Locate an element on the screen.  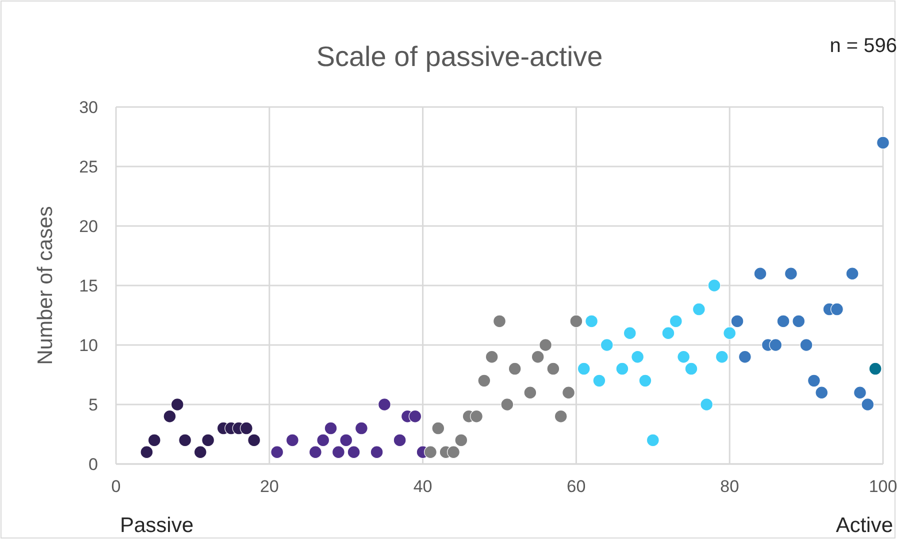
y-tick-label: 20 is located at coordinates (88, 226).